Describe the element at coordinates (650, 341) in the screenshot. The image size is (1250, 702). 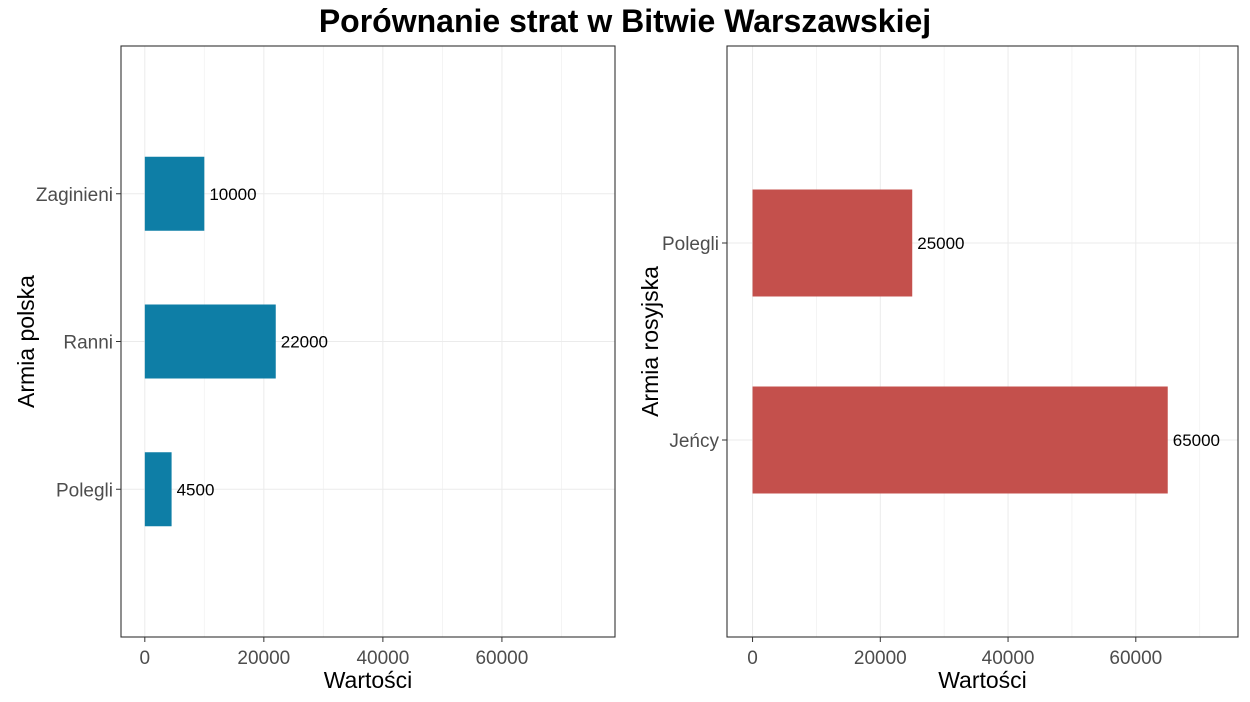
I see `russian-y-axis-title: Armia rosyjska` at that location.